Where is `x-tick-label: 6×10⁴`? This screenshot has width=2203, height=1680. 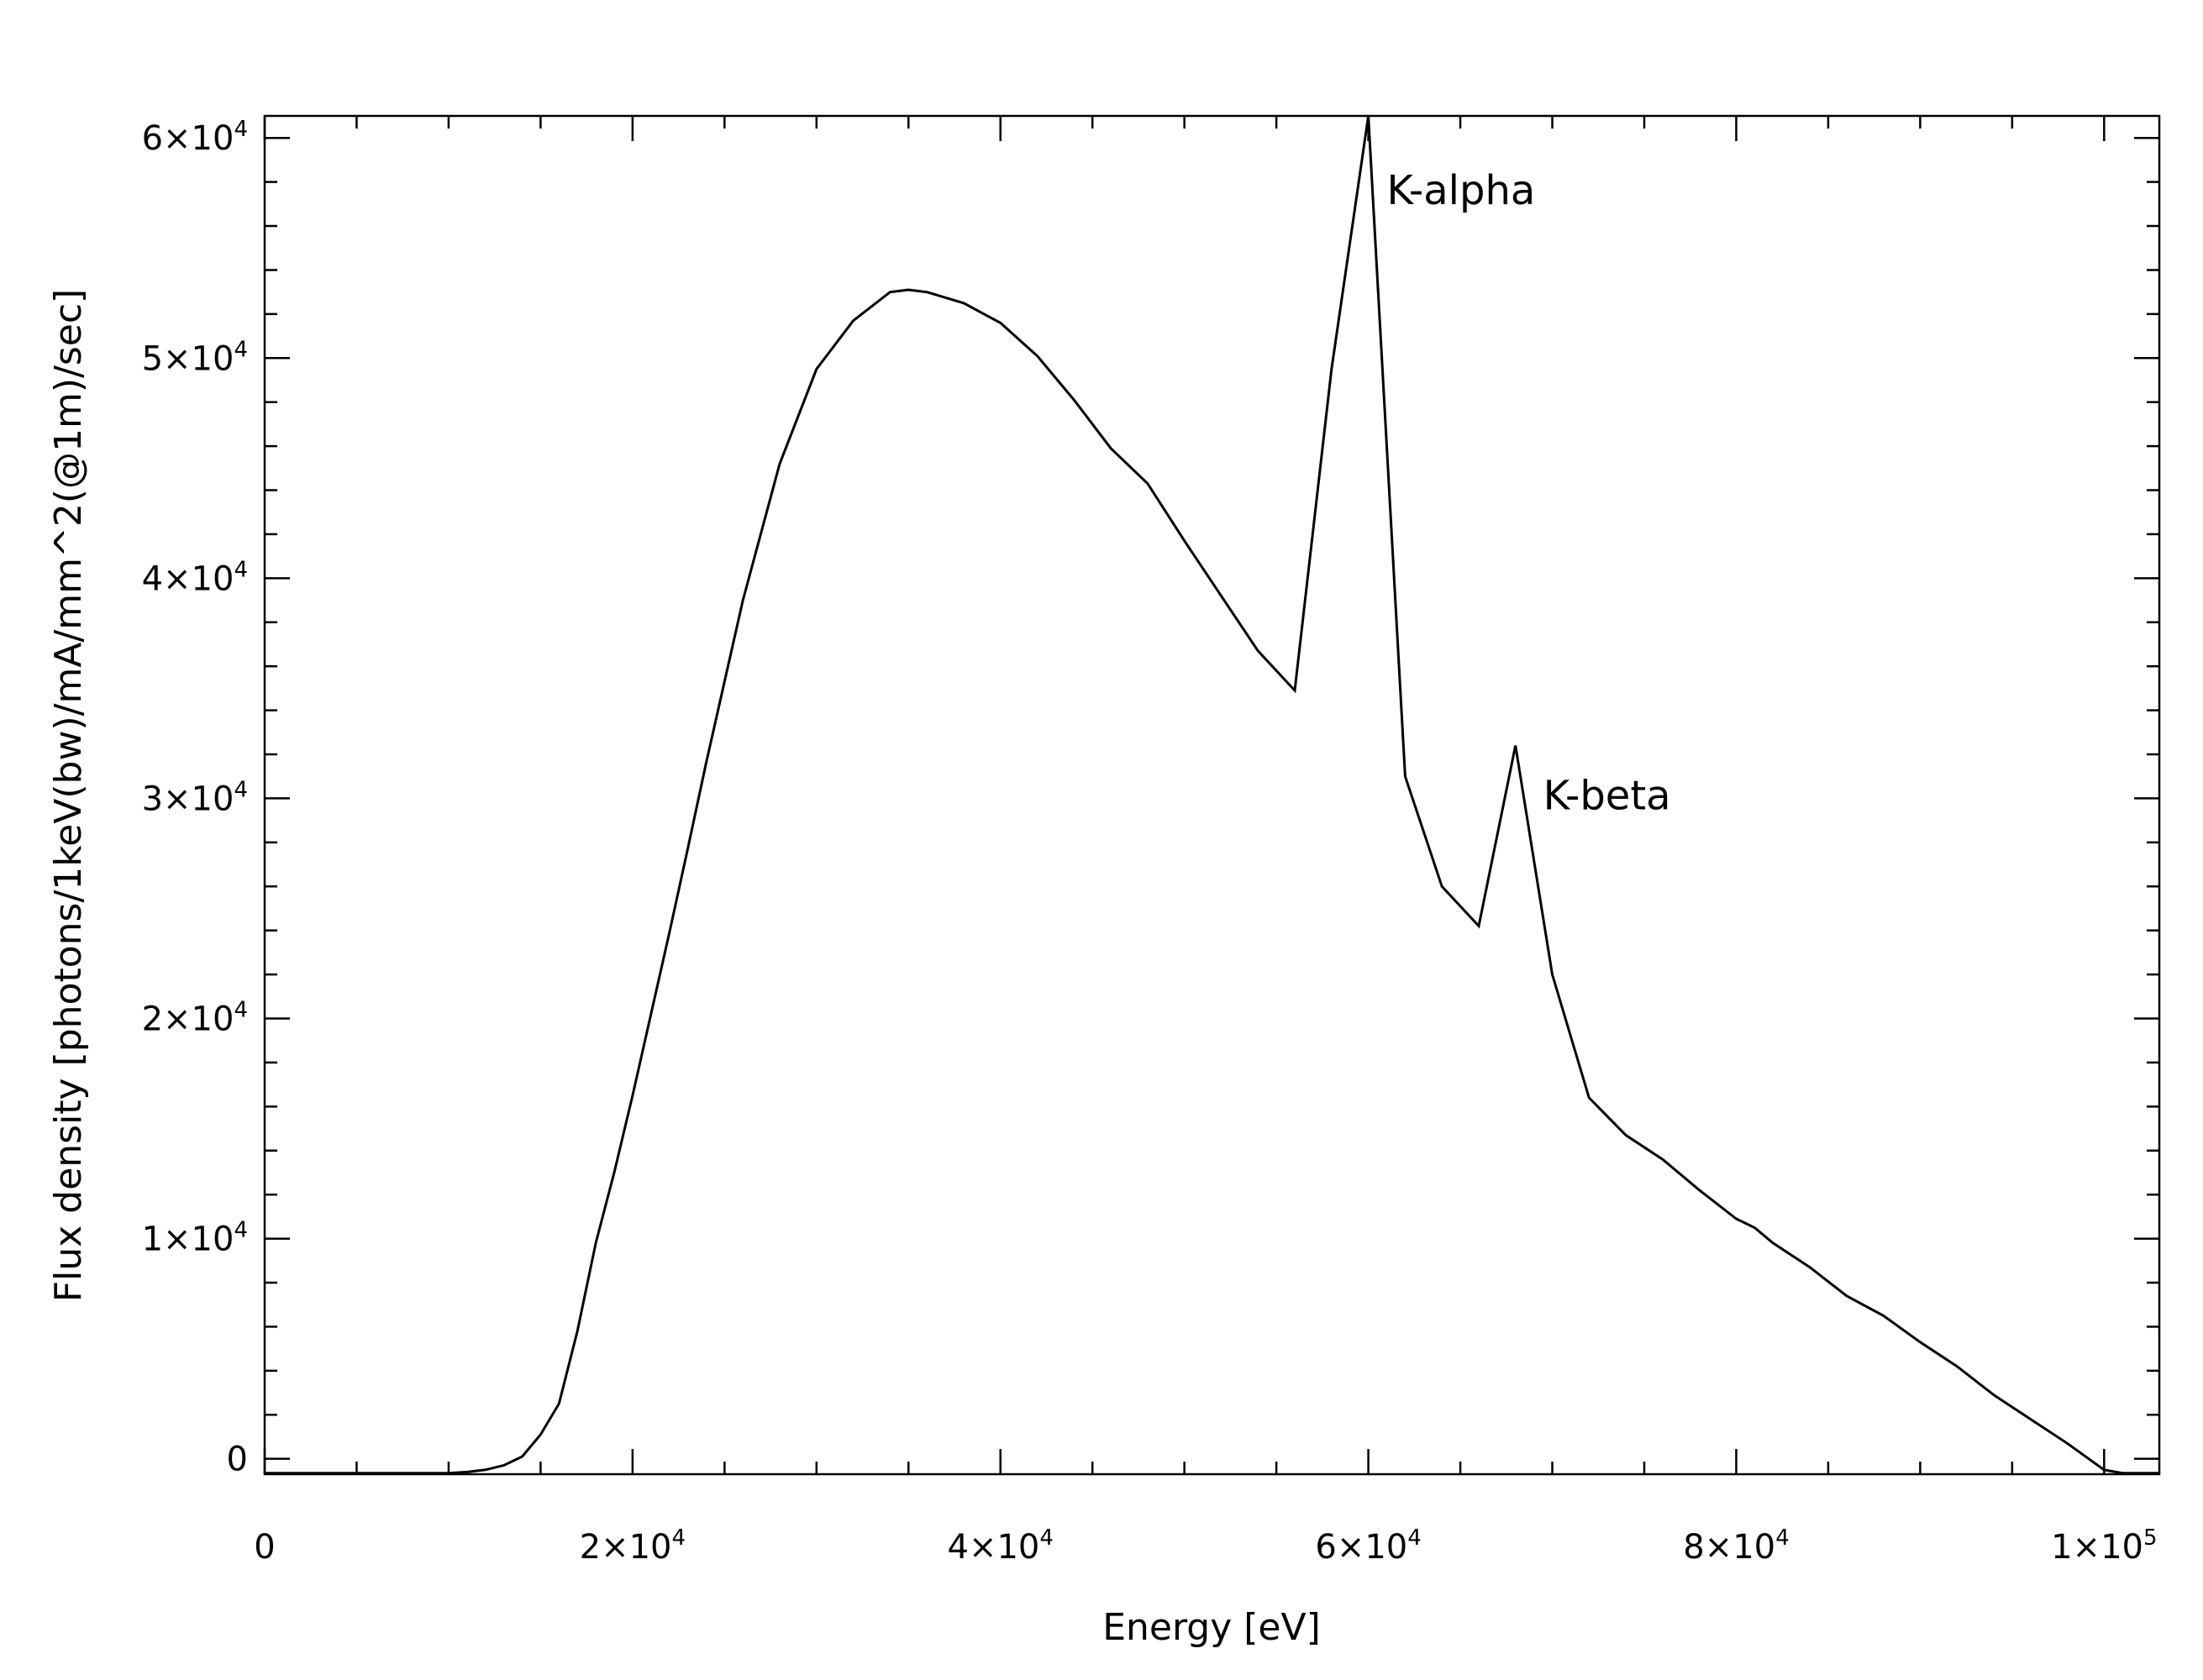
x-tick-label: 6×10⁴ is located at coordinates (1368, 1546).